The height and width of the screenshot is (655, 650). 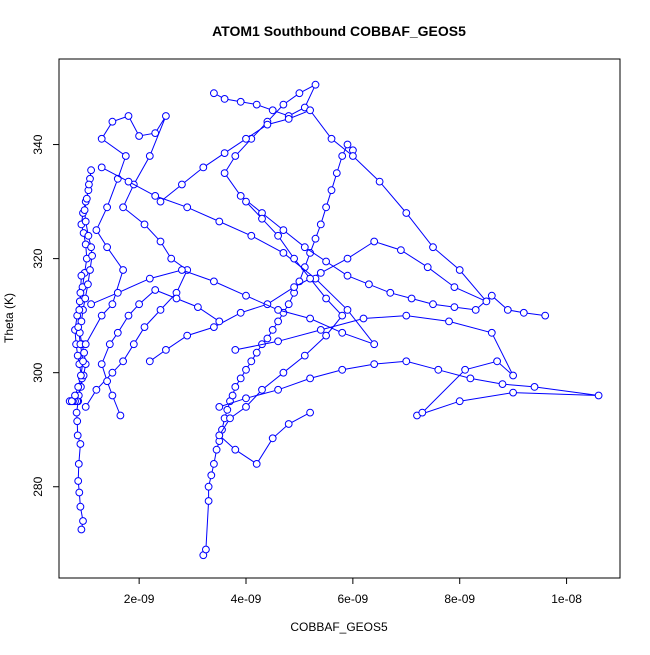 I want to click on x-tick-label: 2e-09, so click(x=139, y=599).